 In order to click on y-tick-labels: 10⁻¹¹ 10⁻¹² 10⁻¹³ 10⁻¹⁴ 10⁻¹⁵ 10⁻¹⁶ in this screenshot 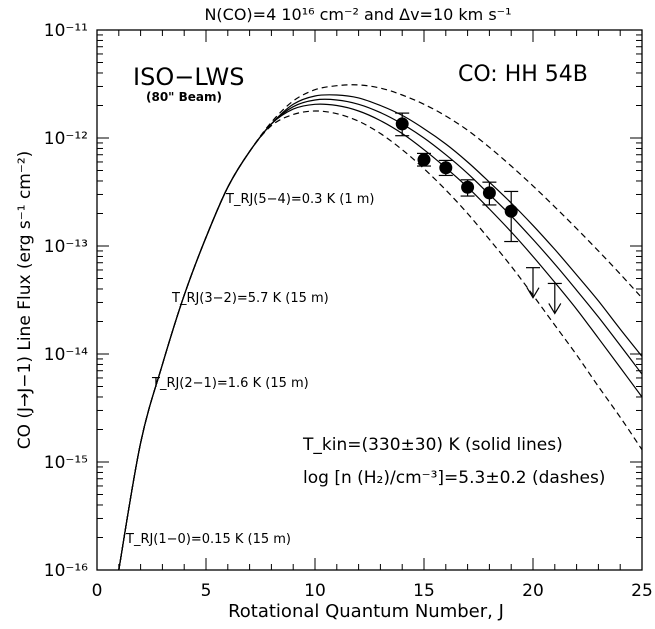, I will do `click(66, 301)`.